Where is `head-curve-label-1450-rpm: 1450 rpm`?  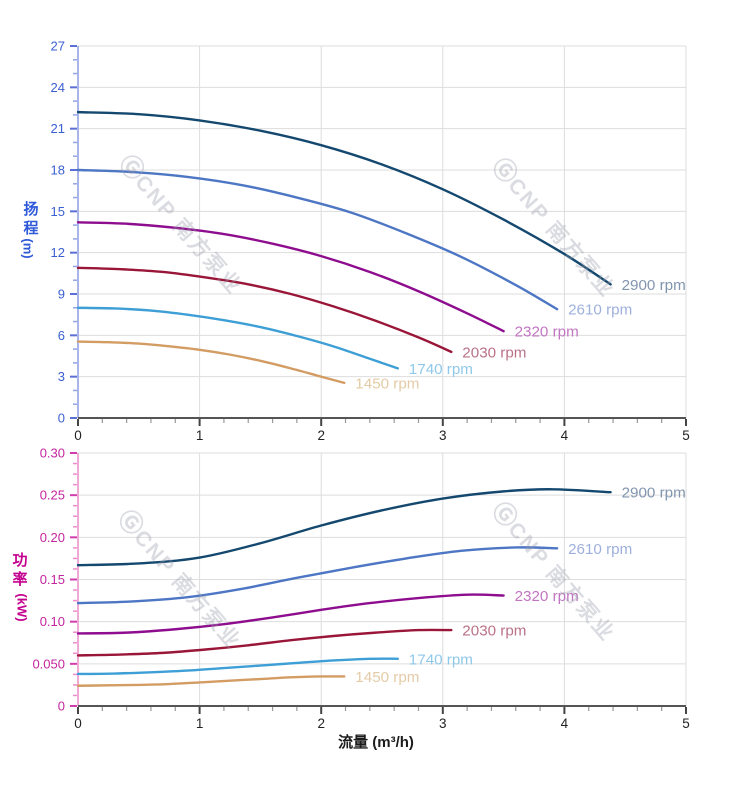 head-curve-label-1450-rpm: 1450 rpm is located at coordinates (387, 383).